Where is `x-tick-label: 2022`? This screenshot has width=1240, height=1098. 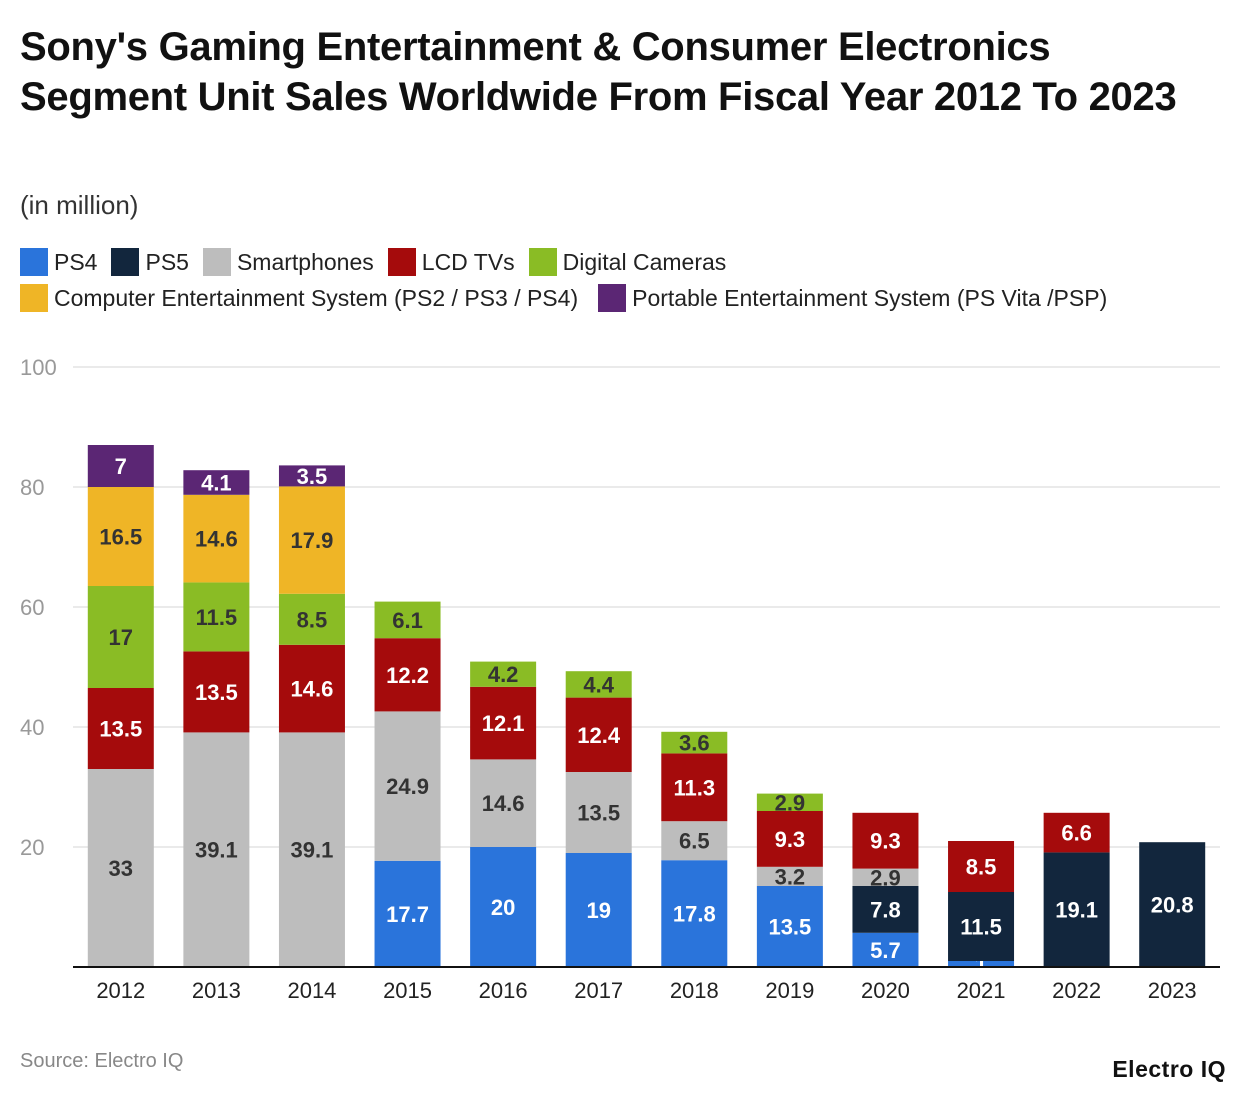
x-tick-label: 2022 is located at coordinates (1076, 990).